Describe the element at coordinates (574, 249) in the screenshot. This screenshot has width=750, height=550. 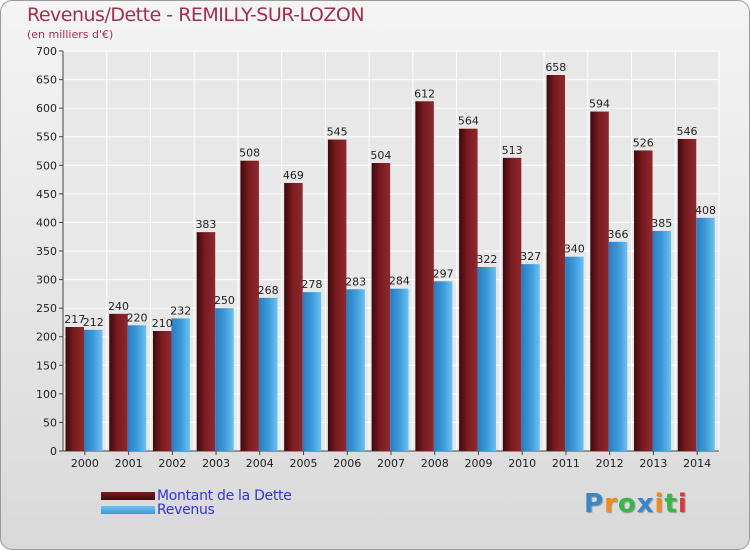
I see `value-label-revenus: 340` at that location.